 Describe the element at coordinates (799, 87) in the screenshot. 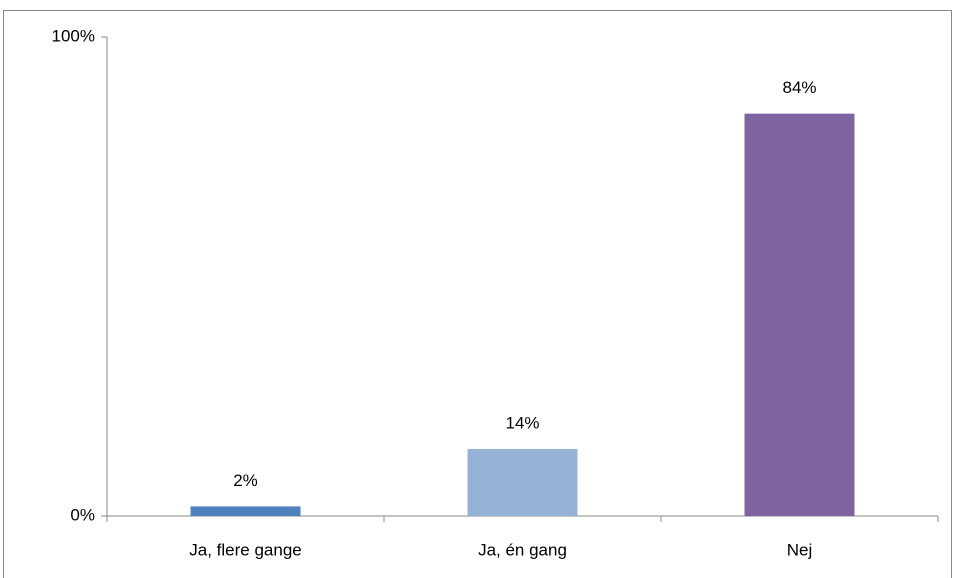

I see `value-label: 84%` at that location.